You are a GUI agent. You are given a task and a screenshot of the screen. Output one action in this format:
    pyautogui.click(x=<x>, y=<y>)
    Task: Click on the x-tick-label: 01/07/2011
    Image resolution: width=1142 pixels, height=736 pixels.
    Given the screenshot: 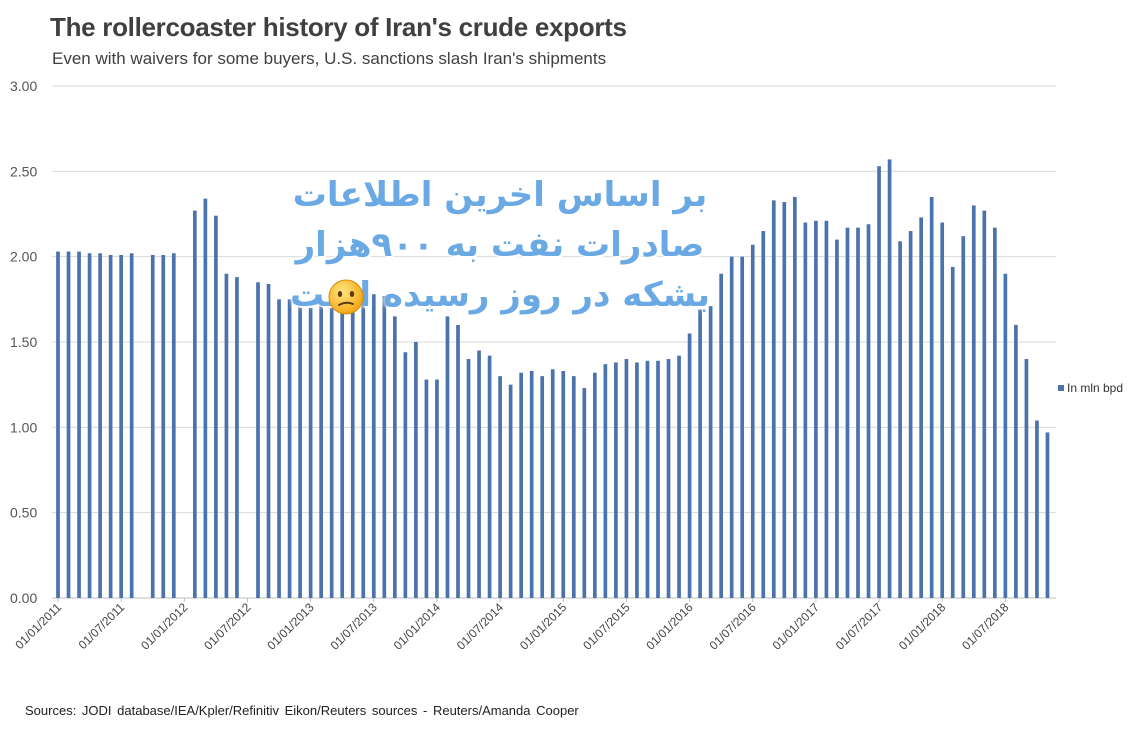 What is the action you would take?
    pyautogui.click(x=102, y=626)
    